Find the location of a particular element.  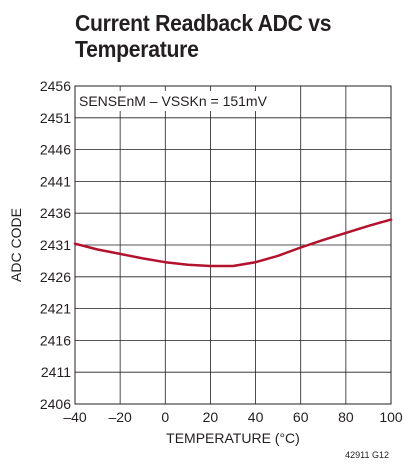

y-tick-label: 2421 is located at coordinates (55, 309).